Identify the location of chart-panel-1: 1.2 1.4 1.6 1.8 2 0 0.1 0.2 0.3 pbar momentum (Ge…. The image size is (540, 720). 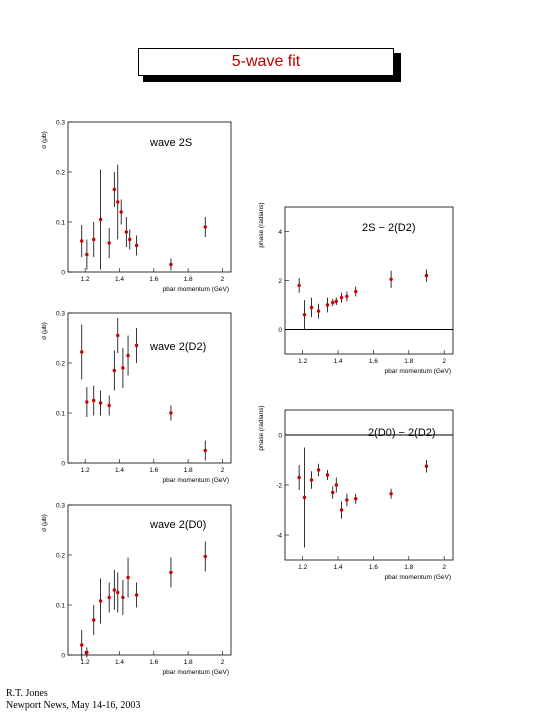
(136, 206).